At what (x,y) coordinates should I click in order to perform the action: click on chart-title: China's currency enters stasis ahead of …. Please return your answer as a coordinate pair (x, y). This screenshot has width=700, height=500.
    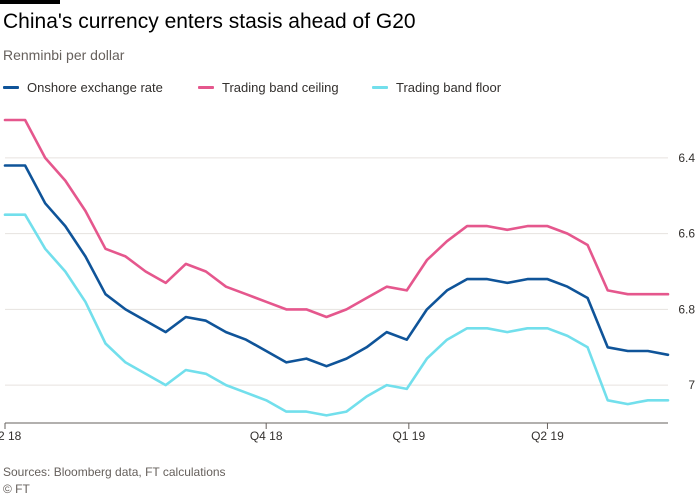
    Looking at the image, I should click on (209, 21).